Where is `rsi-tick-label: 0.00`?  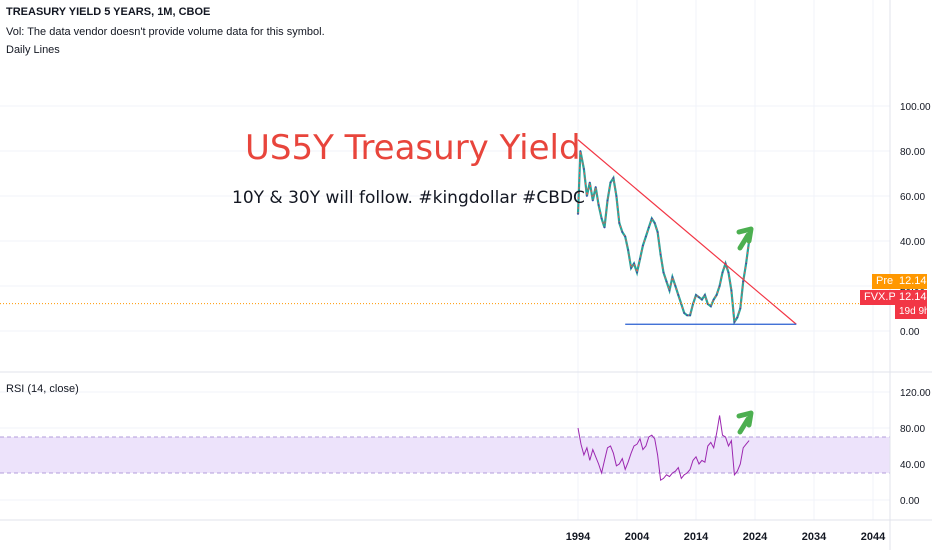 rsi-tick-label: 0.00 is located at coordinates (910, 501).